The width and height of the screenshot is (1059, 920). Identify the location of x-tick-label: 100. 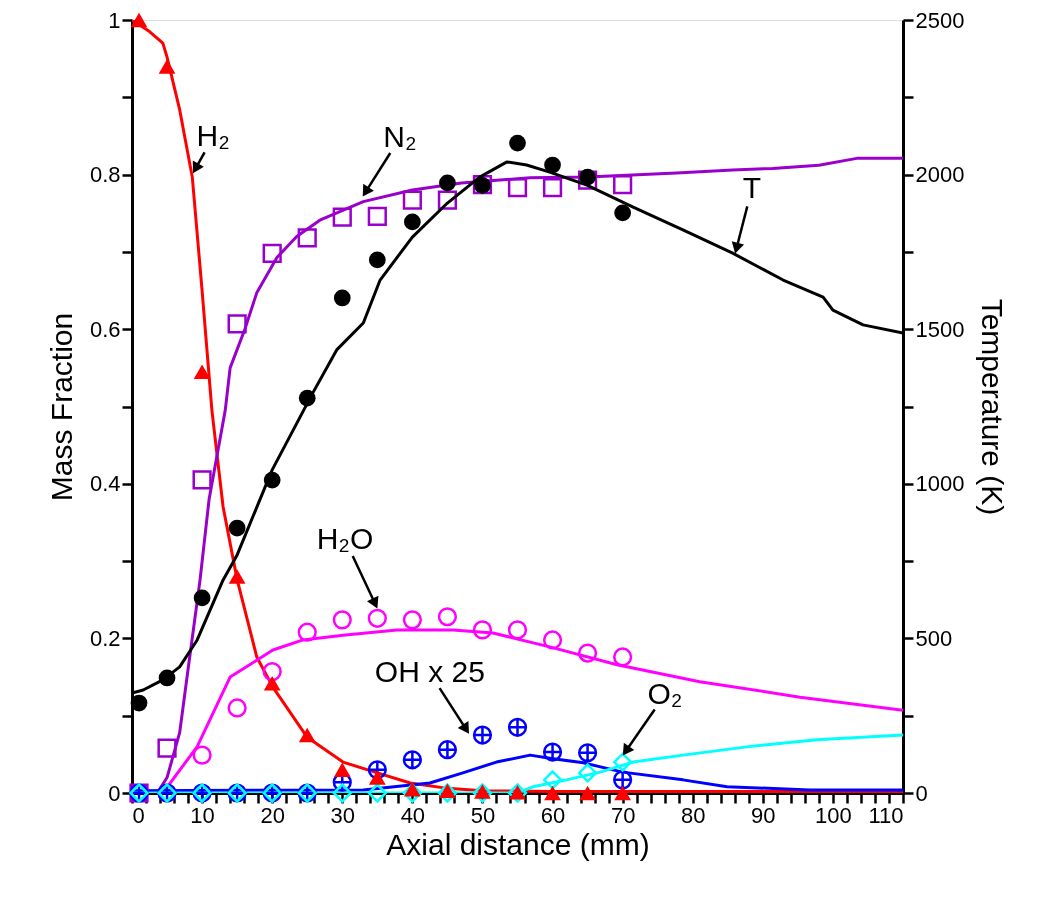
(833, 815).